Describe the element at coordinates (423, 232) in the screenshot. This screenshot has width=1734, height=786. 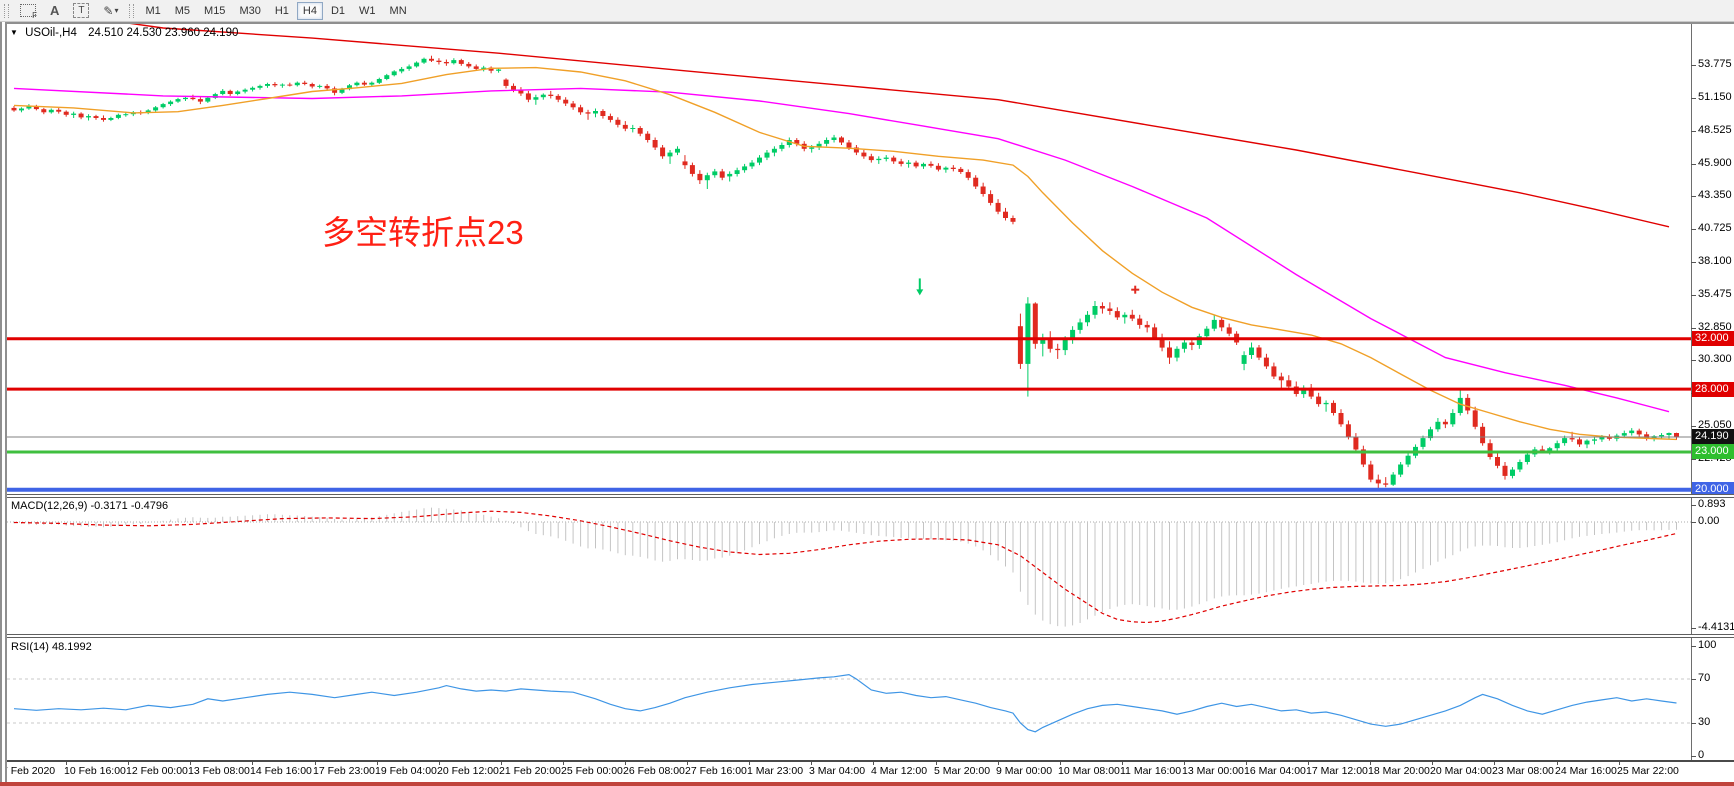
I see `annotation-text: 多空转折点23` at that location.